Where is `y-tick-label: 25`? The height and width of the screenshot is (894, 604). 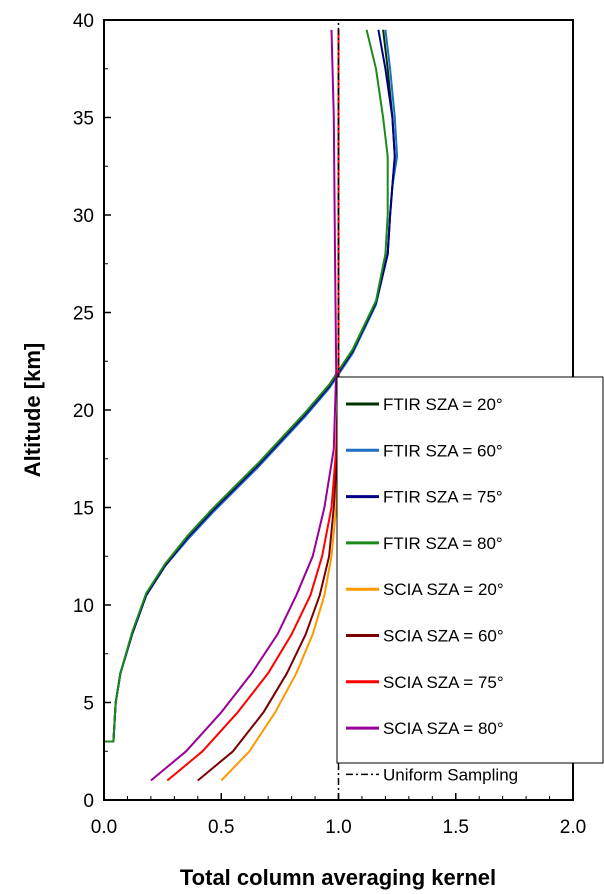 y-tick-label: 25 is located at coordinates (83, 314).